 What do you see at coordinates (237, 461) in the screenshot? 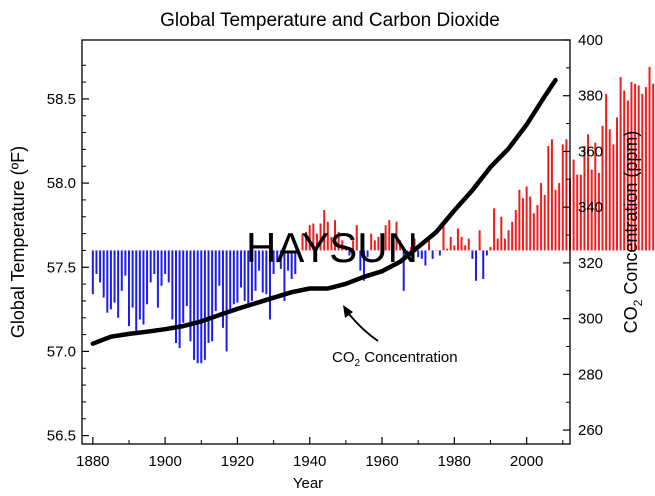
I see `x-tick-label: 1920` at bounding box center [237, 461].